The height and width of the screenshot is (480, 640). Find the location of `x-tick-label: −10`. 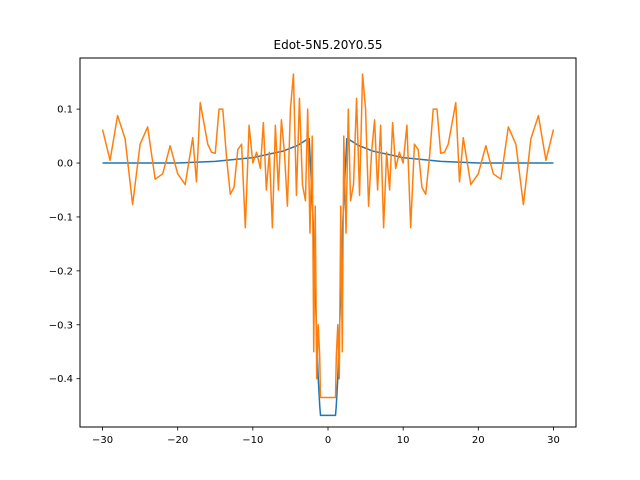

x-tick-label: −10 is located at coordinates (252, 440).